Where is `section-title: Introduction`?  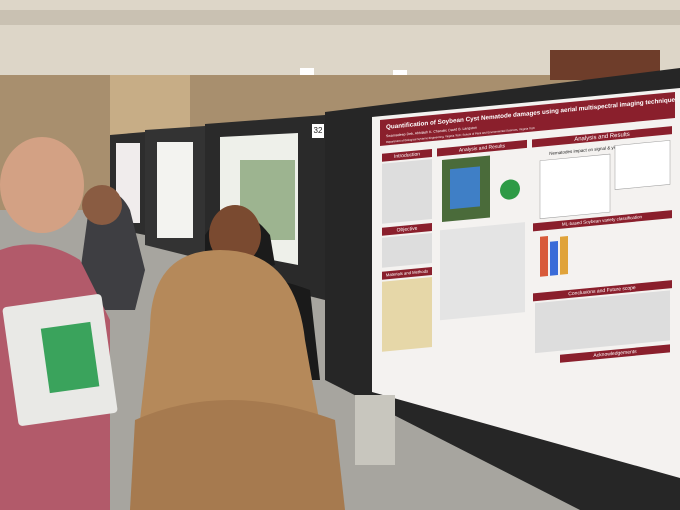
section-title: Introduction is located at coordinates (407, 155).